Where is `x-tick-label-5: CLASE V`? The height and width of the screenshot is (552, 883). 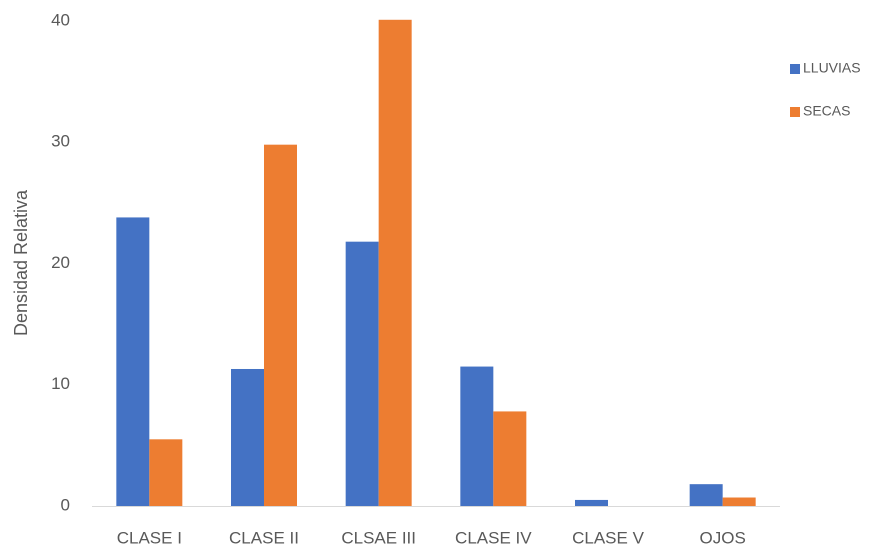
x-tick-label-5: CLASE V is located at coordinates (608, 537).